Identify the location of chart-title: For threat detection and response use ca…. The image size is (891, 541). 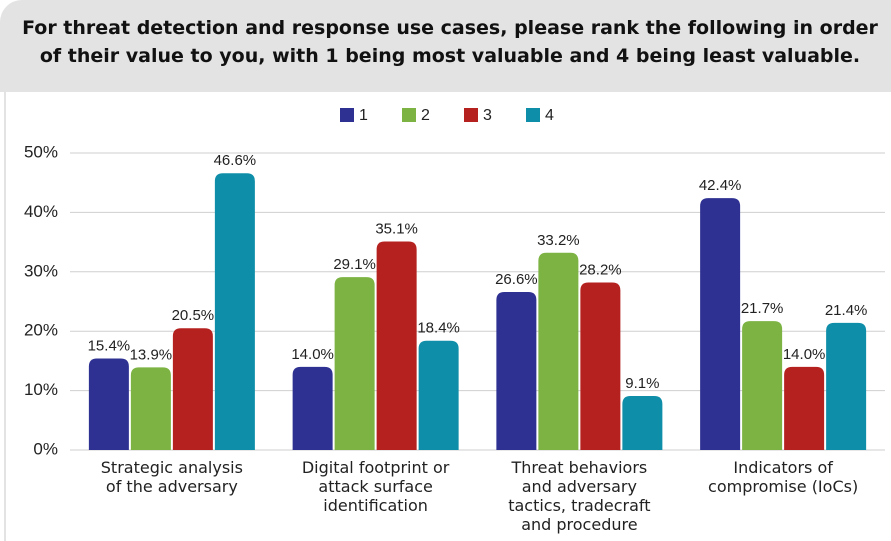
(450, 42).